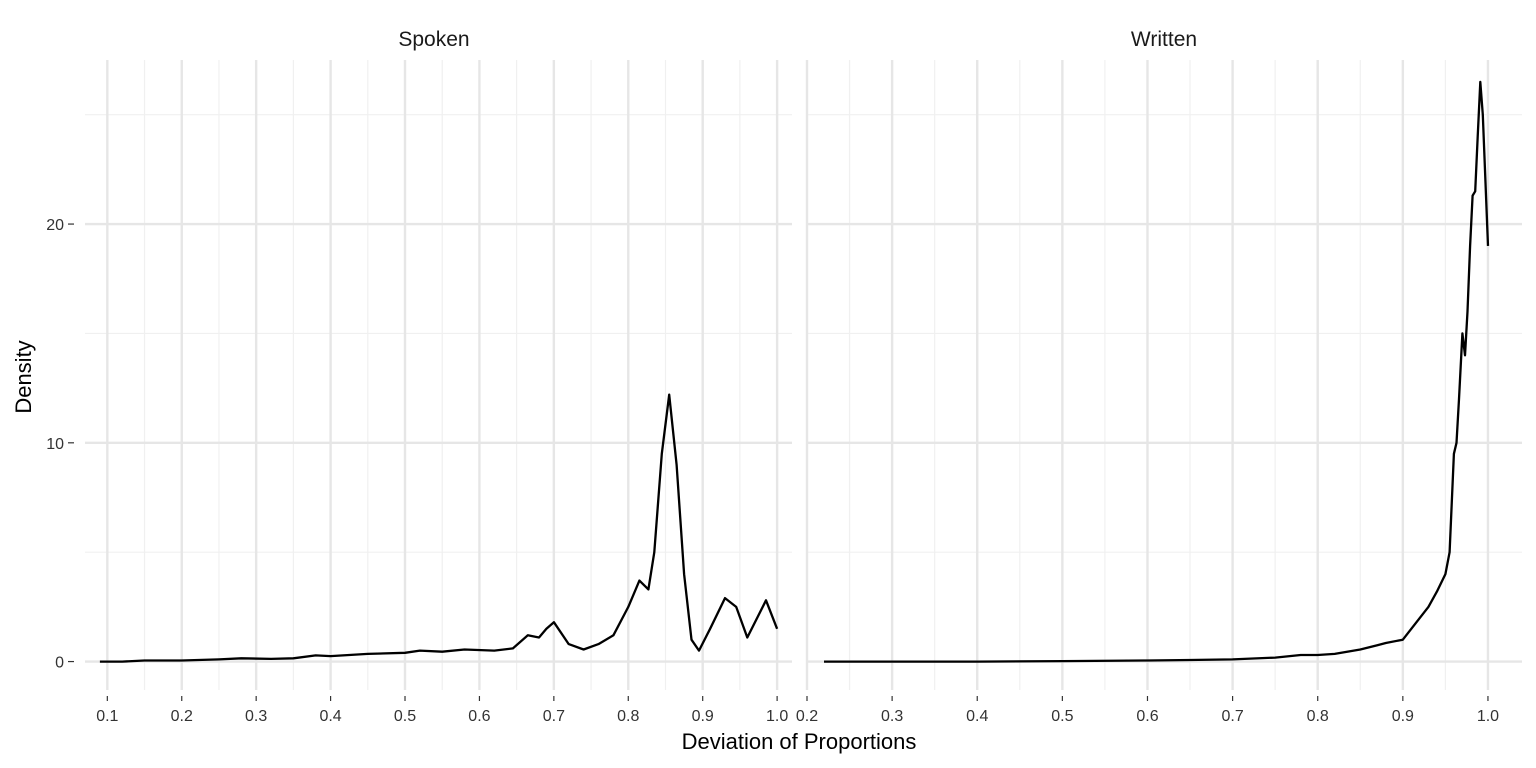 Image resolution: width=1536 pixels, height=768 pixels. I want to click on y-tick-label: 10, so click(55, 444).